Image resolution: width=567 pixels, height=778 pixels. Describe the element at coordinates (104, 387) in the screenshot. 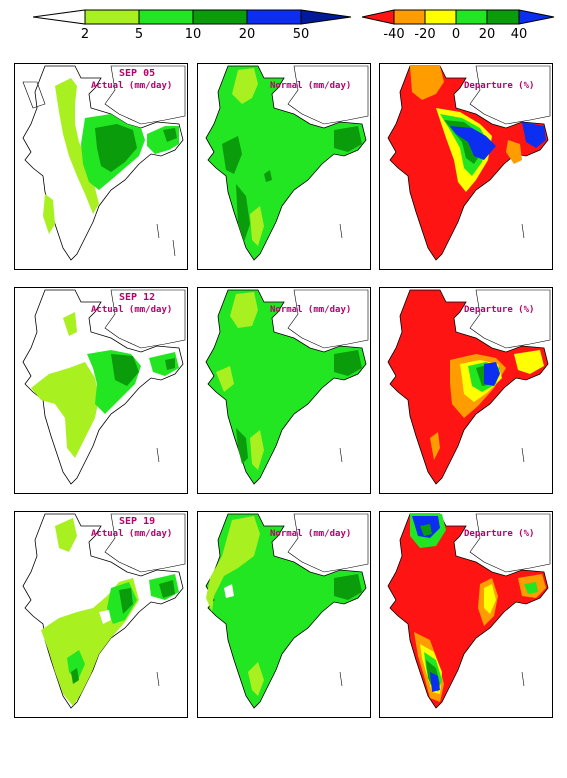

I see `map-actual-row2` at that location.